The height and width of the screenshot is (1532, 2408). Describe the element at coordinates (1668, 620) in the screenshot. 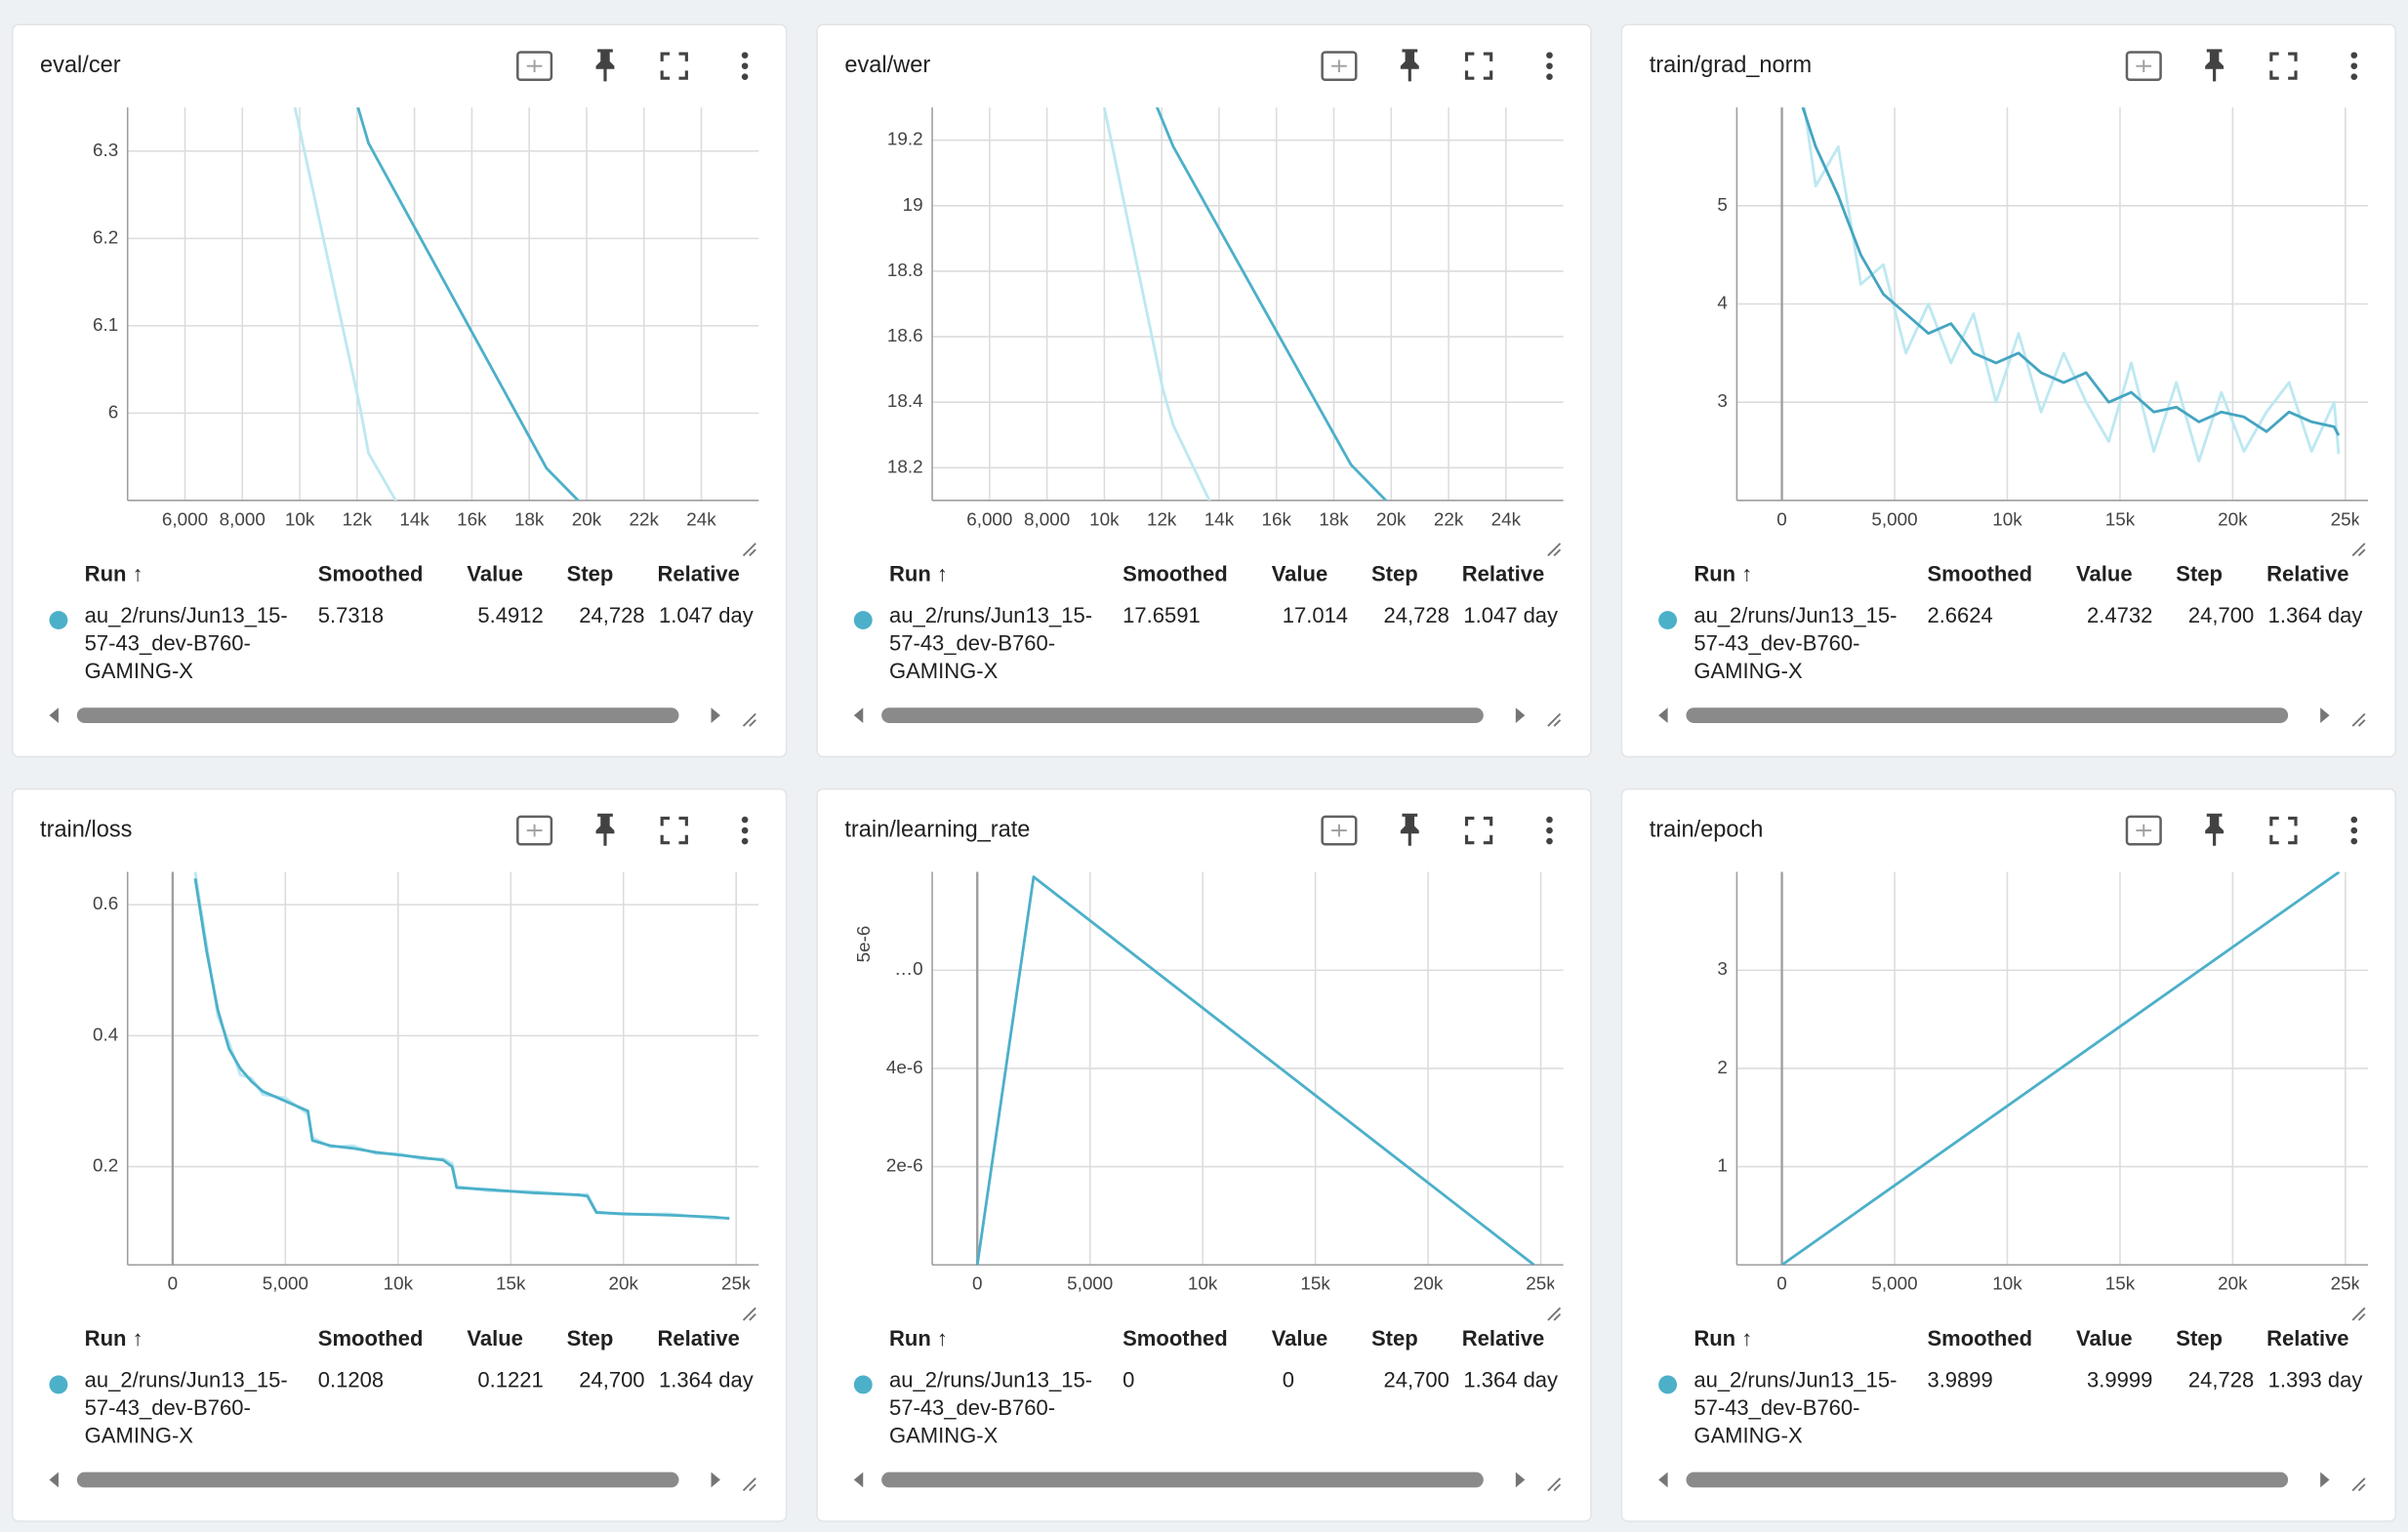

I see `run-color-dot` at that location.